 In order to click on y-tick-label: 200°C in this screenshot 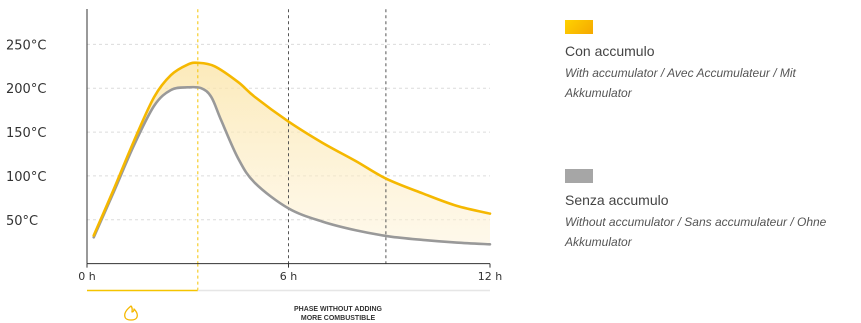, I will do `click(26, 89)`.